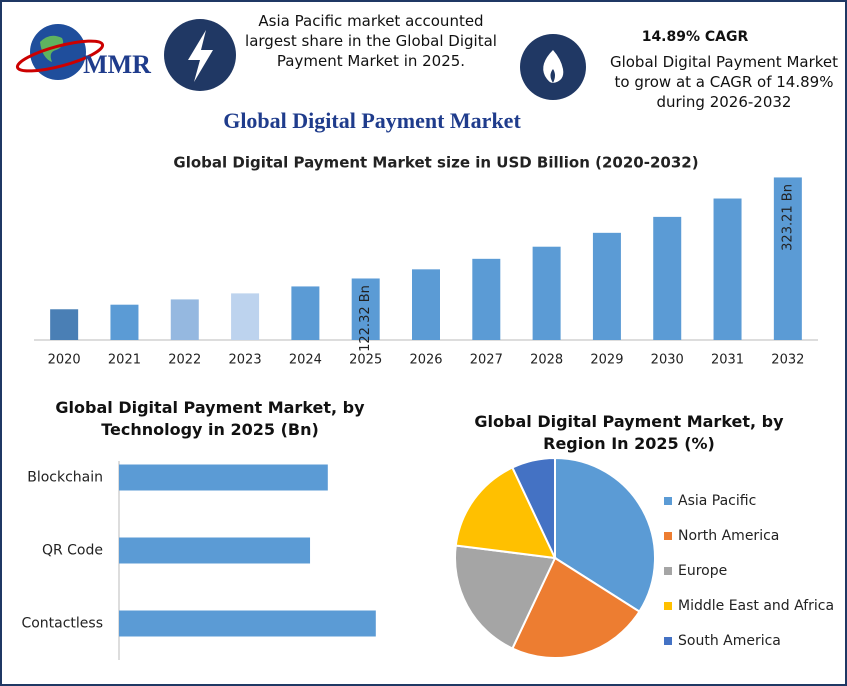  Describe the element at coordinates (667, 360) in the screenshot. I see `x-tick-label: 2030` at that location.